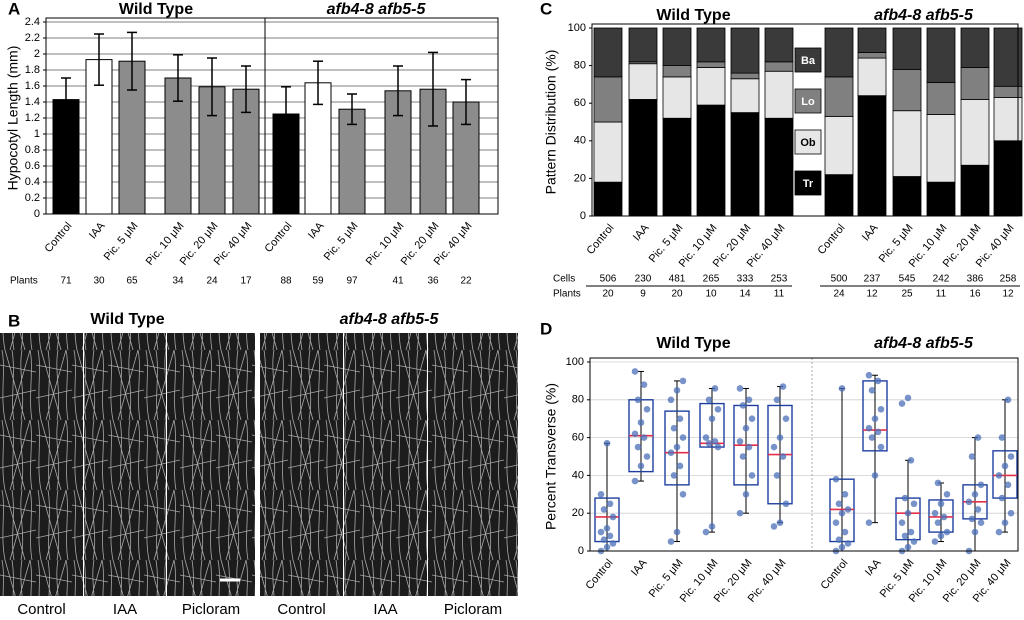 This screenshot has height=620, width=1024. What do you see at coordinates (839, 294) in the screenshot?
I see `count-value: 24` at bounding box center [839, 294].